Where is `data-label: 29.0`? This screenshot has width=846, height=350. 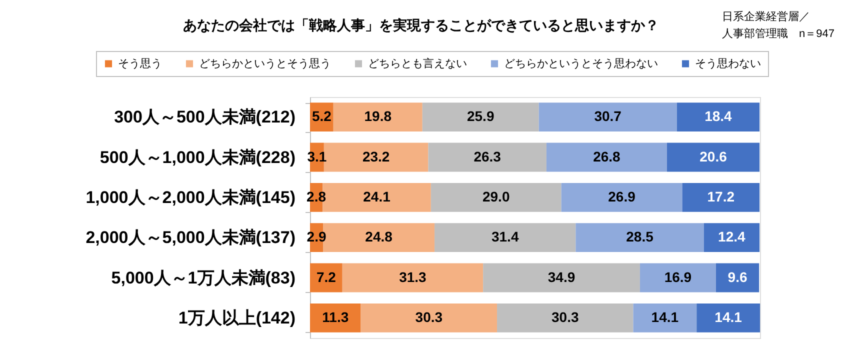
data-label: 29.0 is located at coordinates (496, 196).